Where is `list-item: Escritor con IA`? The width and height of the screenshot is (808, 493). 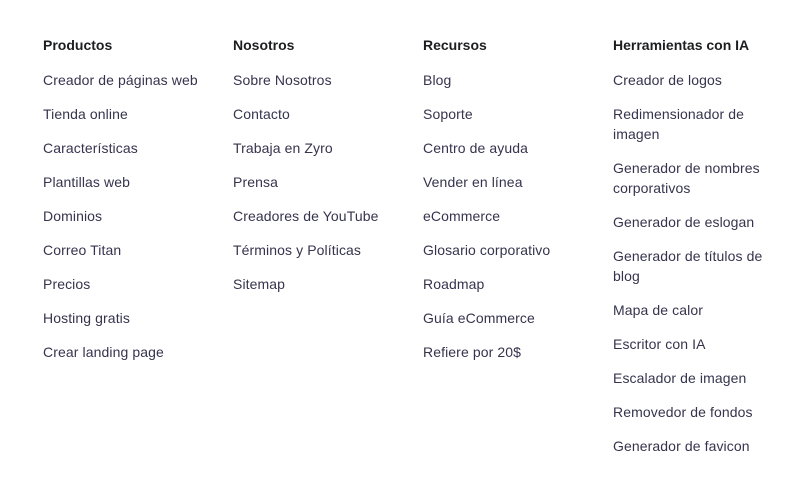
list-item: Escritor con IA is located at coordinates (695, 344).